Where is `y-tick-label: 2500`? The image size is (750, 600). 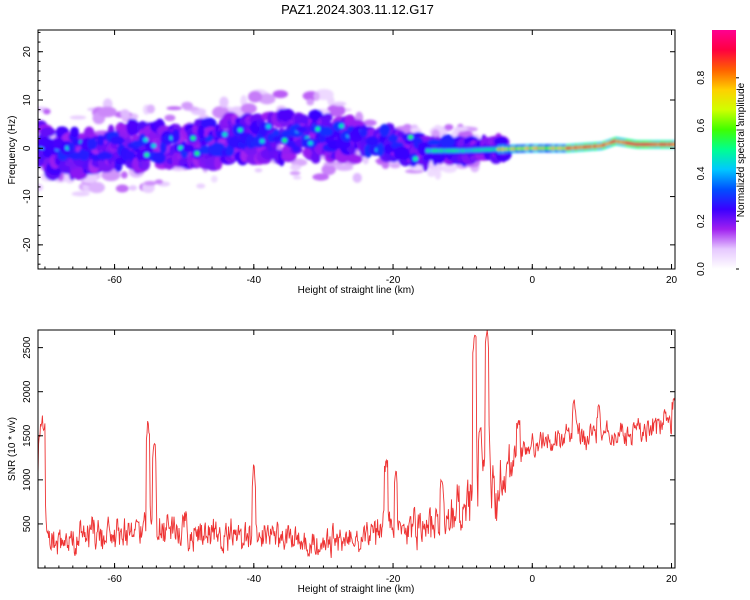 y-tick-label: 2500 is located at coordinates (27, 347).